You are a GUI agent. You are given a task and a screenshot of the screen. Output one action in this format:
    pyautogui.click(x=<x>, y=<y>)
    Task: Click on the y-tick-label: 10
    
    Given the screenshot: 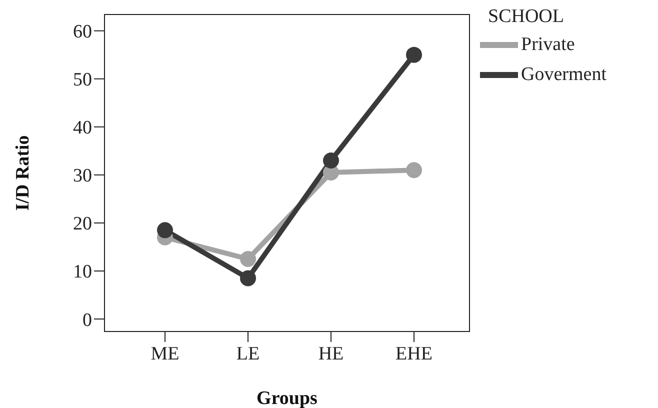 What is the action you would take?
    pyautogui.click(x=82, y=272)
    